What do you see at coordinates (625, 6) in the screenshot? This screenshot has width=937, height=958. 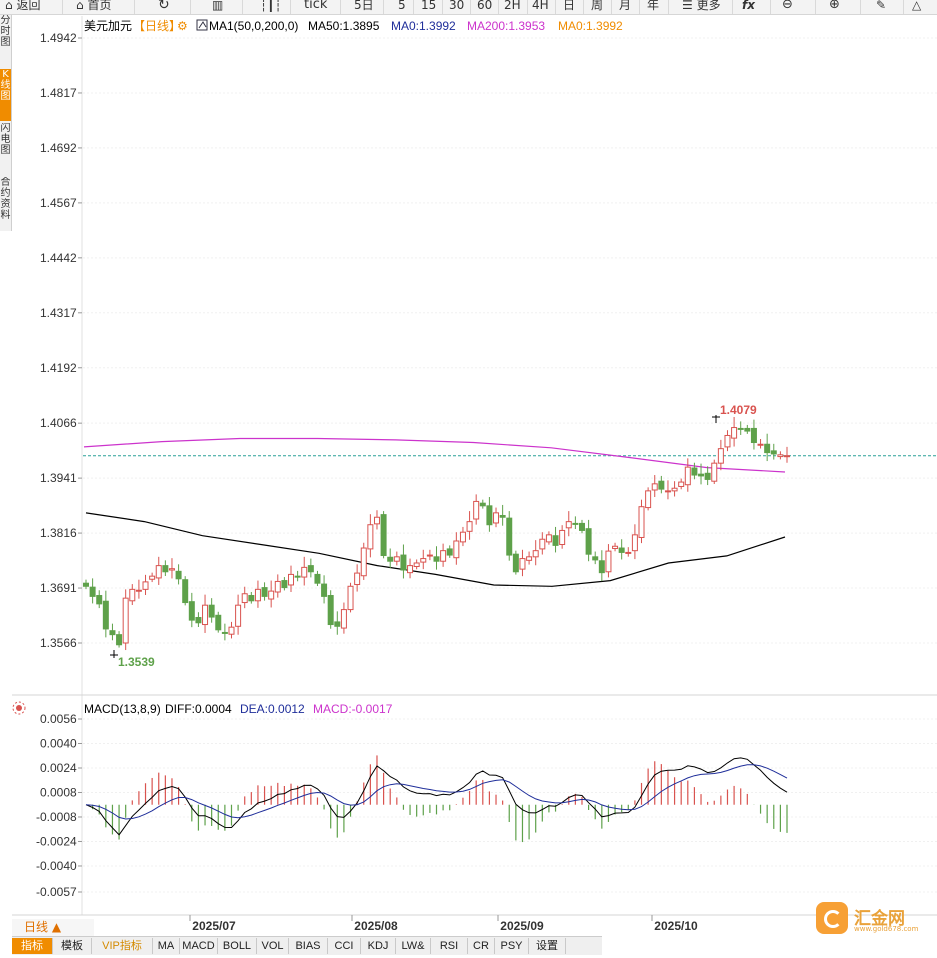 I see `period-month: 月` at bounding box center [625, 6].